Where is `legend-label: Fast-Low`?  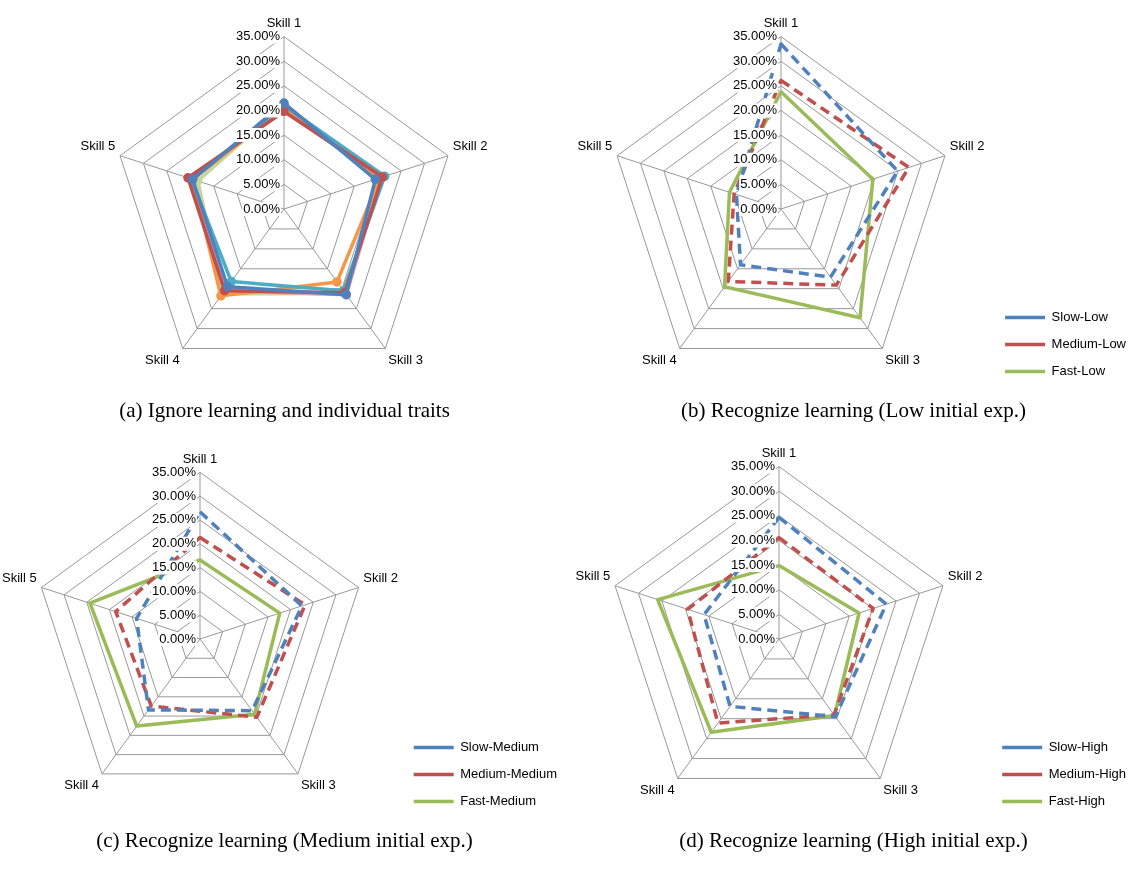
legend-label: Fast-Low is located at coordinates (1078, 371).